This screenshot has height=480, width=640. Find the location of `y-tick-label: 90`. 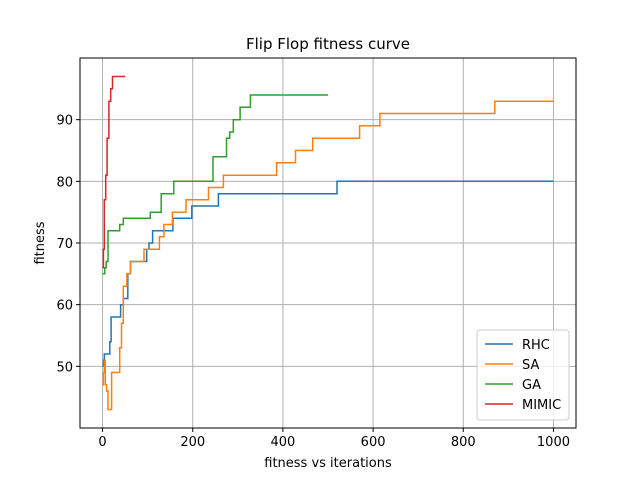

y-tick-label: 90 is located at coordinates (64, 121).